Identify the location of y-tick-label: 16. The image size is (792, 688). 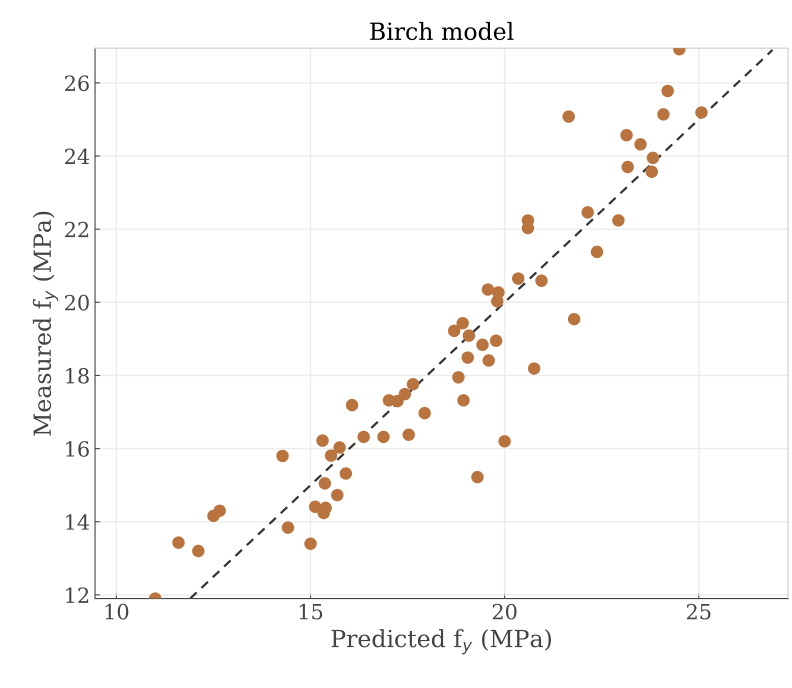
(77, 449).